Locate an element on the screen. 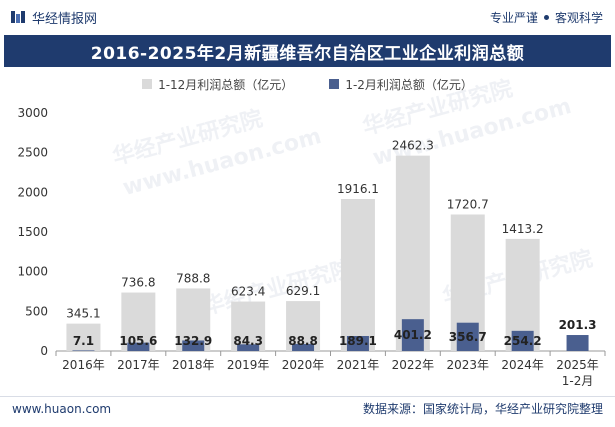 The image size is (615, 427). data-label-series-a: 1916.1 is located at coordinates (358, 189).